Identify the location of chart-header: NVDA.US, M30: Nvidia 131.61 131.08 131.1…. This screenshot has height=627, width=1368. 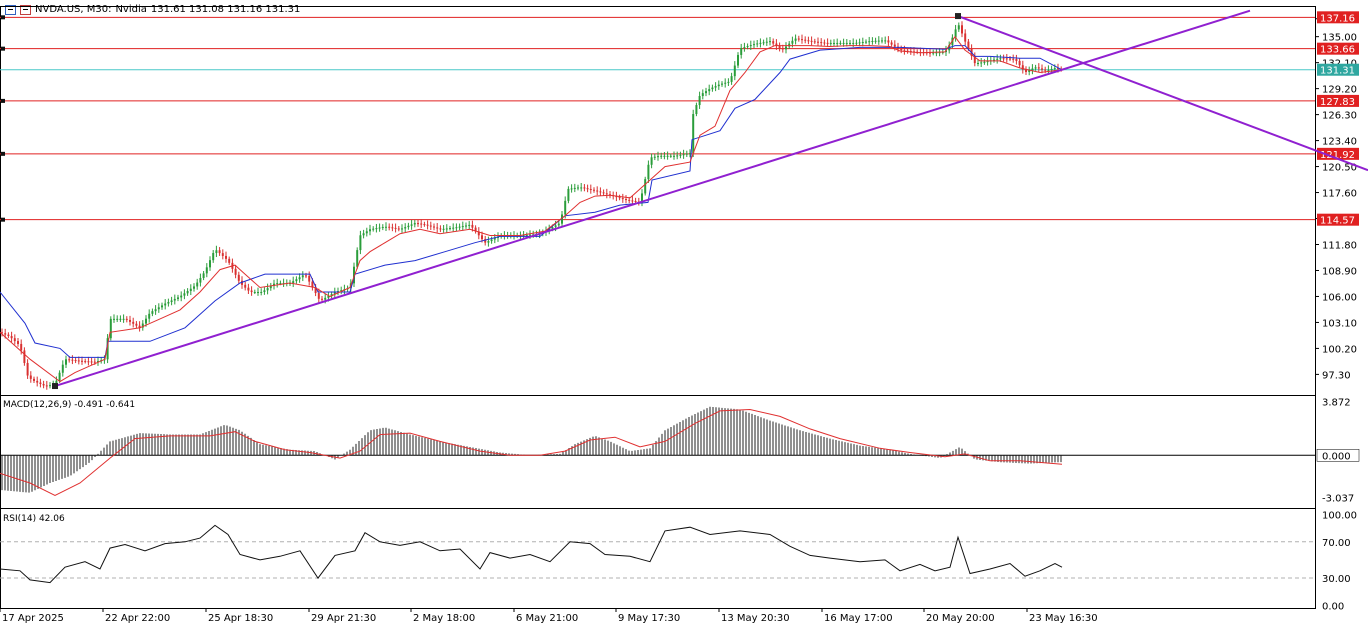
(152, 9).